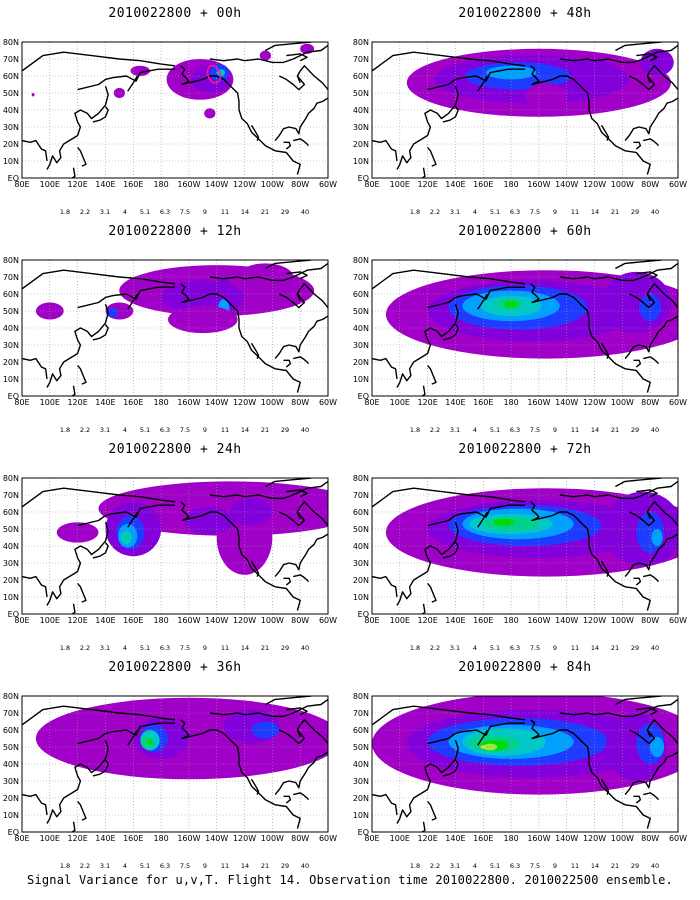 The image size is (700, 900). I want to click on variance-contour-2.2, so click(636, 302).